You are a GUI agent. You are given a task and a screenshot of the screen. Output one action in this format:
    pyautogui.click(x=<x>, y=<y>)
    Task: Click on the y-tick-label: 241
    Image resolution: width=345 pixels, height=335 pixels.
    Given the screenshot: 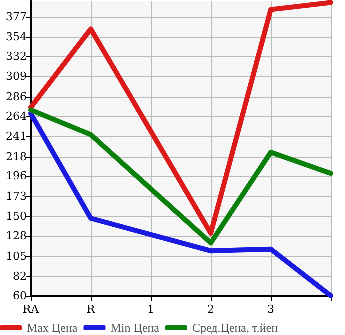 What is the action you would take?
    pyautogui.click(x=16, y=137)
    